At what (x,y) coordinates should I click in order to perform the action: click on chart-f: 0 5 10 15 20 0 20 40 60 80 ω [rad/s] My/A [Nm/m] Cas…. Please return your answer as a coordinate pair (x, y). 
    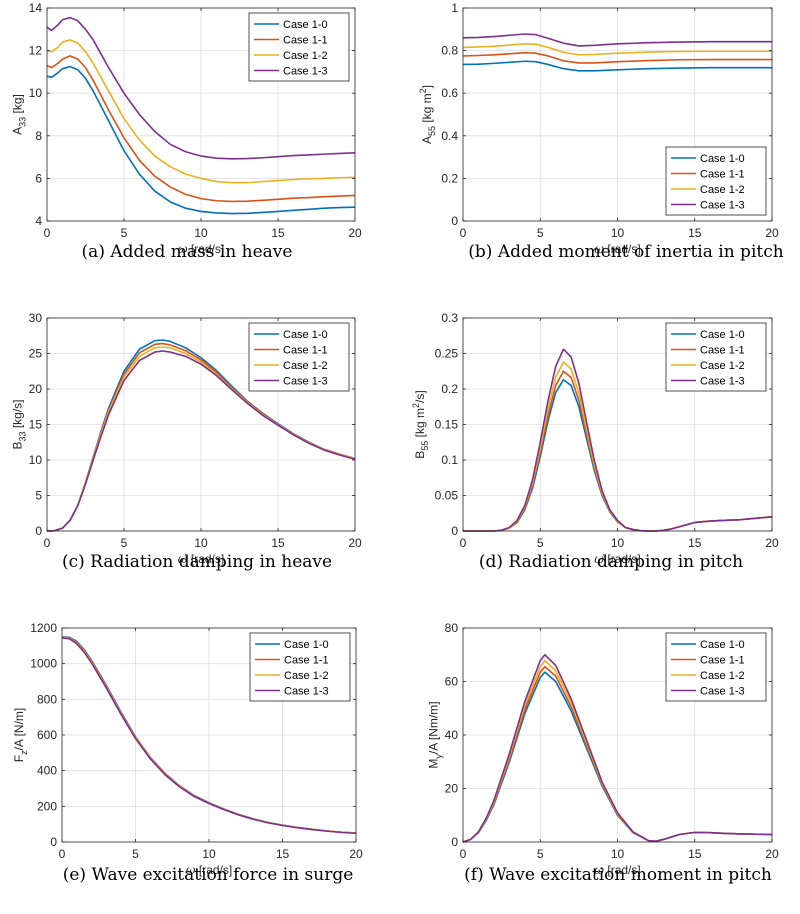
    Looking at the image, I should click on (603, 753).